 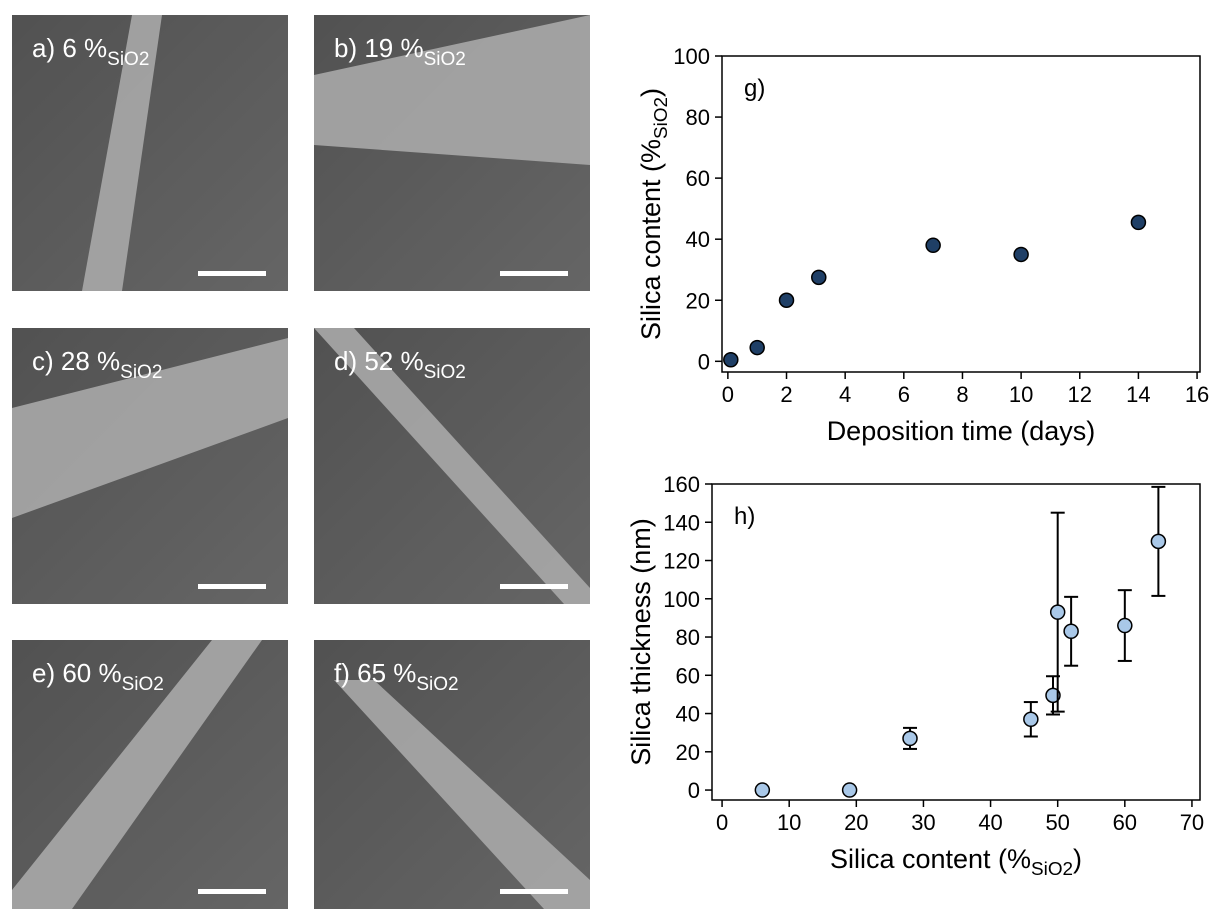 I want to click on text-part: Silica thickness (nm), so click(x=641, y=642).